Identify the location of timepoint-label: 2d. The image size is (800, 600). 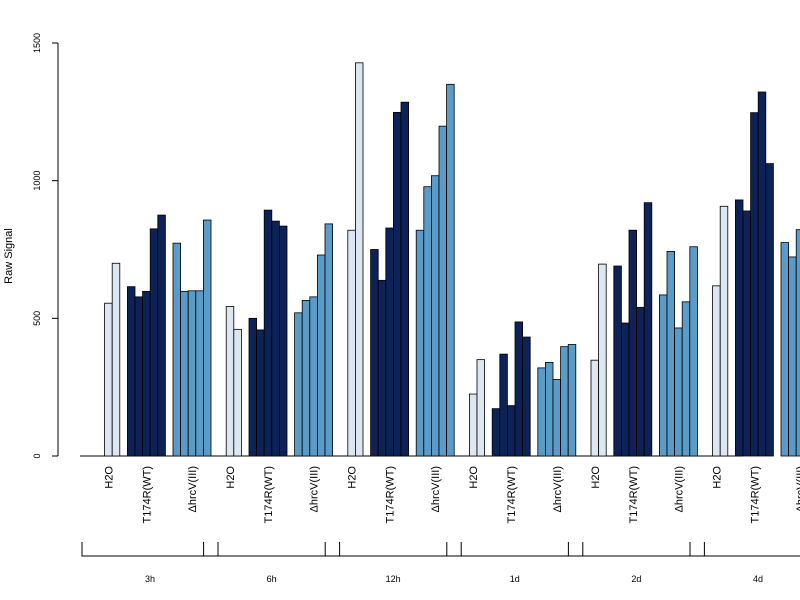
(636, 579).